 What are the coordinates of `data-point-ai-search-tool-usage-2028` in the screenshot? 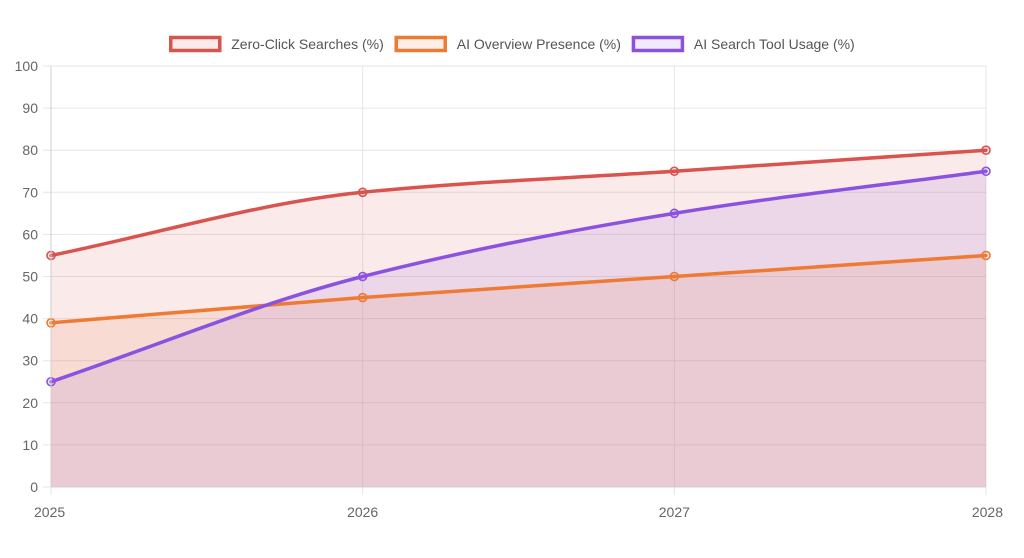 It's located at (986, 171).